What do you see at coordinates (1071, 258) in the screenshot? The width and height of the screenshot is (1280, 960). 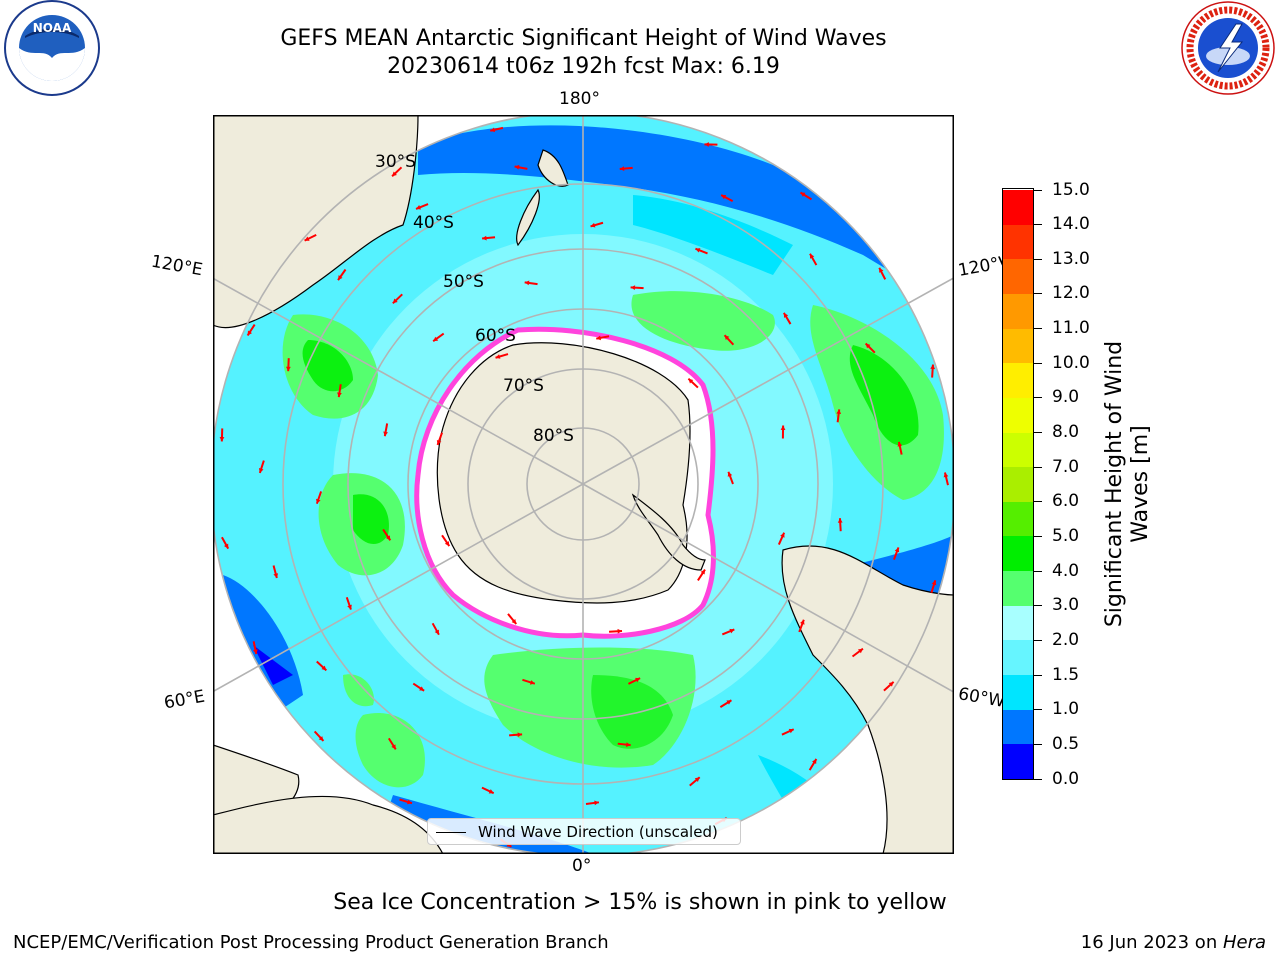 I see `colorbar-tick-label: 13.0` at bounding box center [1071, 258].